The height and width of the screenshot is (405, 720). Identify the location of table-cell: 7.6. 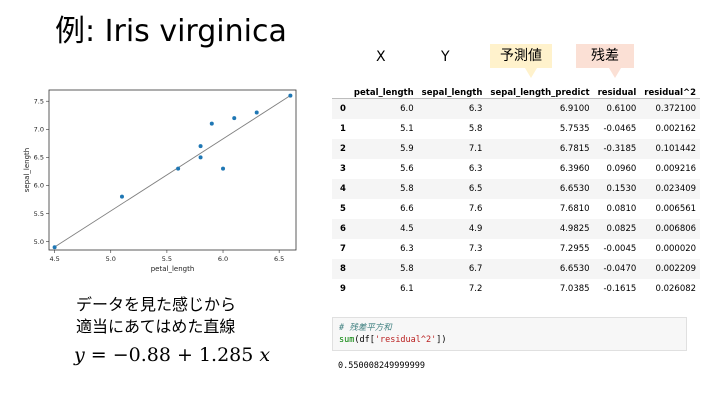
(475, 209).